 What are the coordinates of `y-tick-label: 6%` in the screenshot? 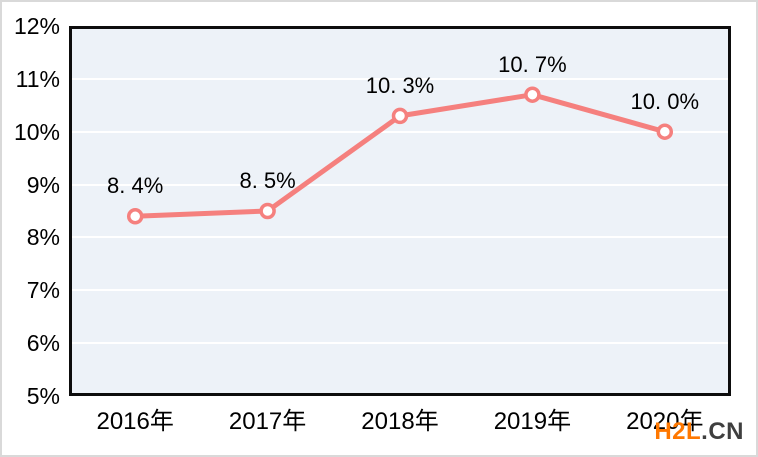 It's located at (43, 343).